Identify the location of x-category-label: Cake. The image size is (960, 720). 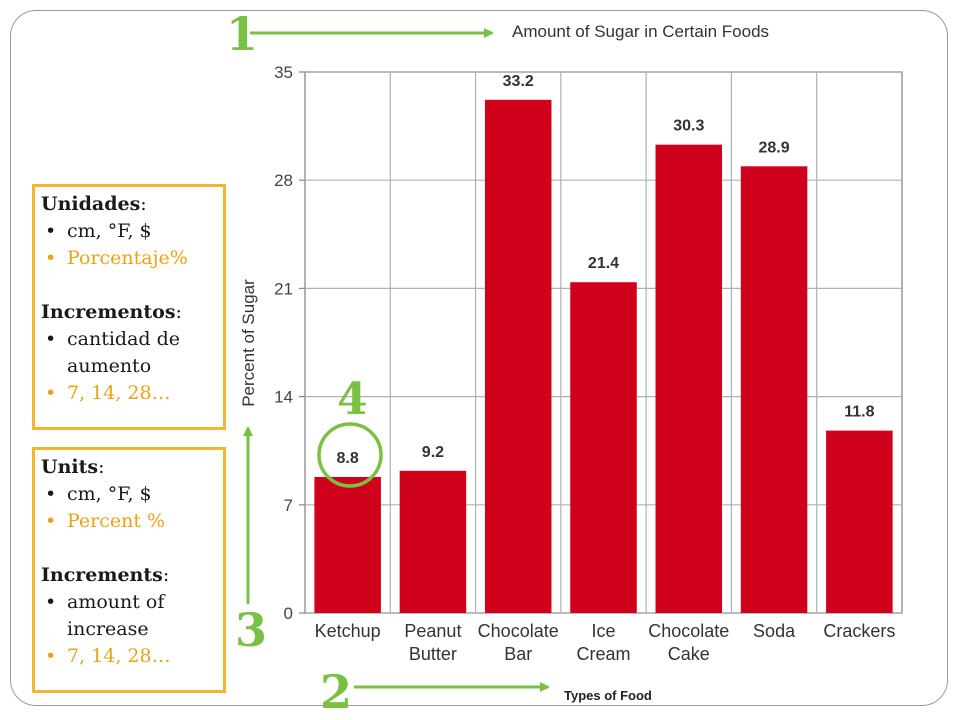
(689, 654).